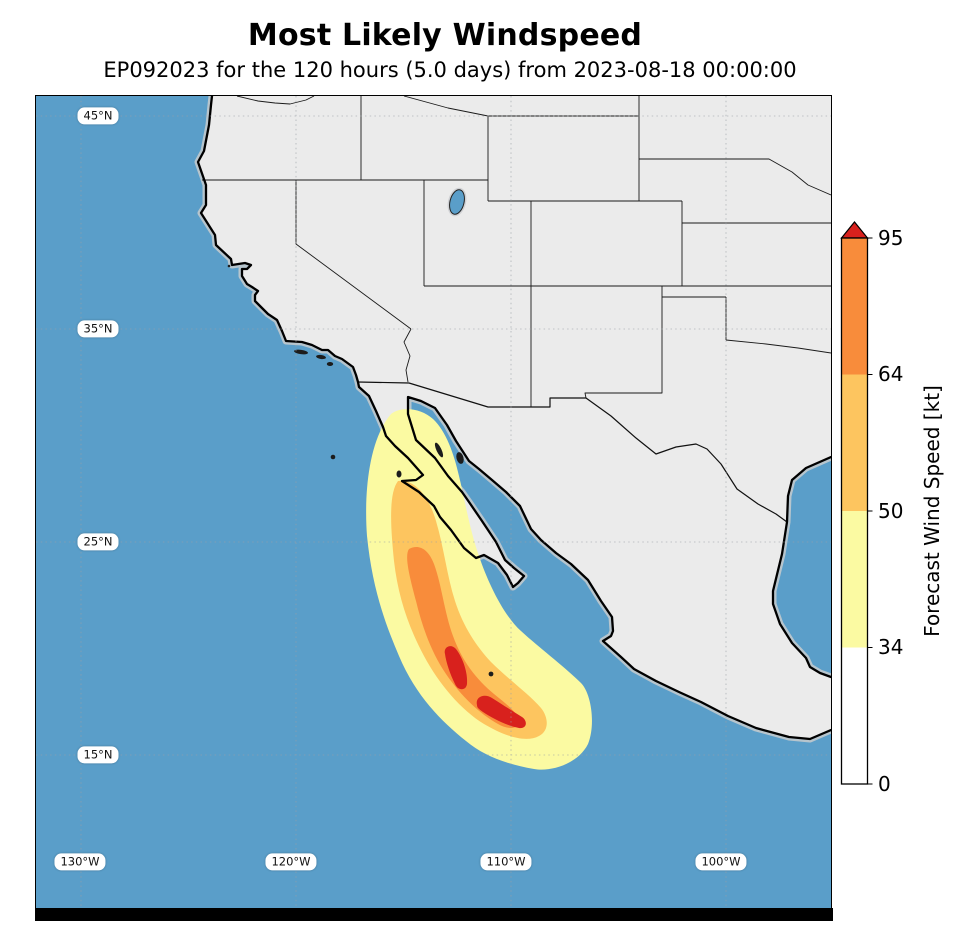 The image size is (965, 932). What do you see at coordinates (457, 202) in the screenshot?
I see `great-salt-lake` at bounding box center [457, 202].